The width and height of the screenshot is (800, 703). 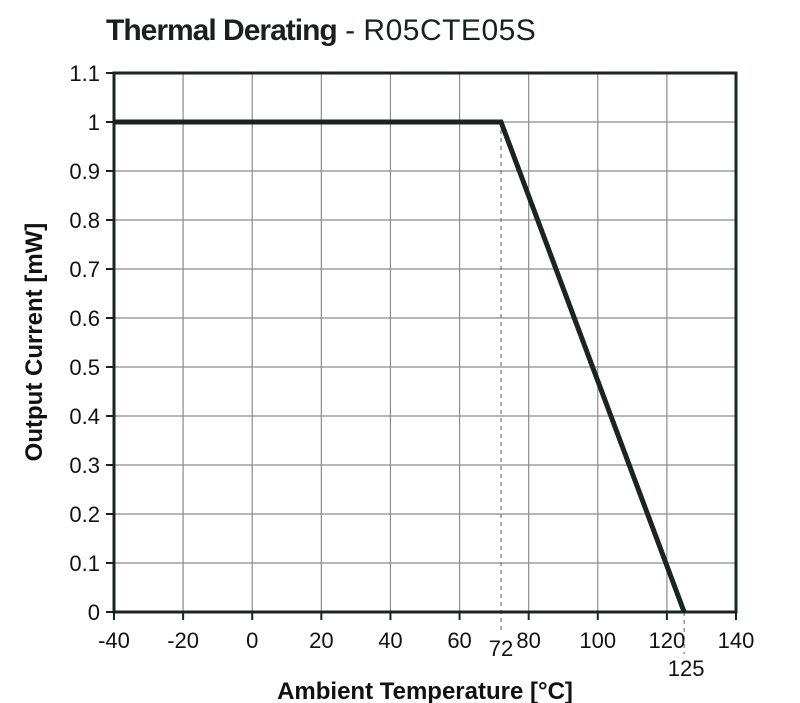 I want to click on x-tick-label: 40, so click(x=390, y=640).